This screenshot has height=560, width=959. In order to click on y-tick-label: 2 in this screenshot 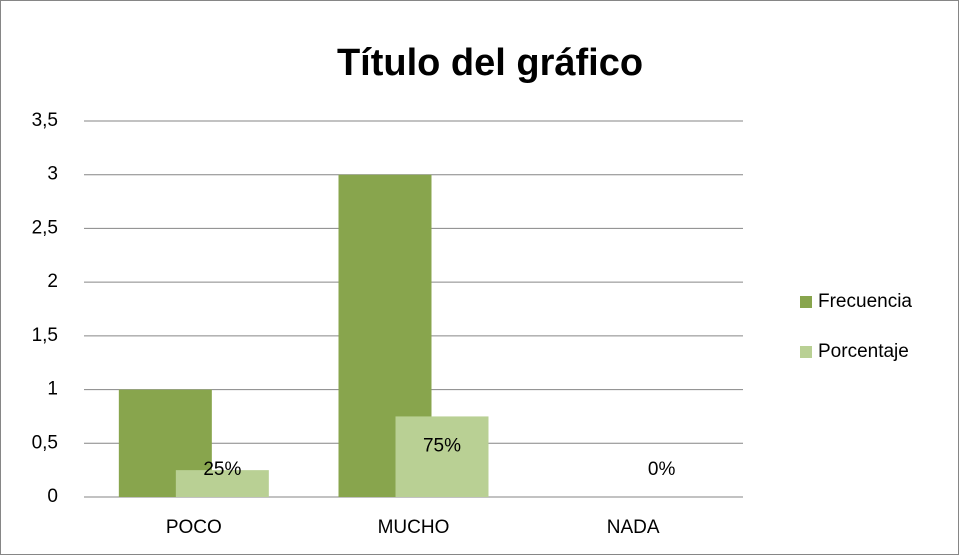, I will do `click(52, 281)`.